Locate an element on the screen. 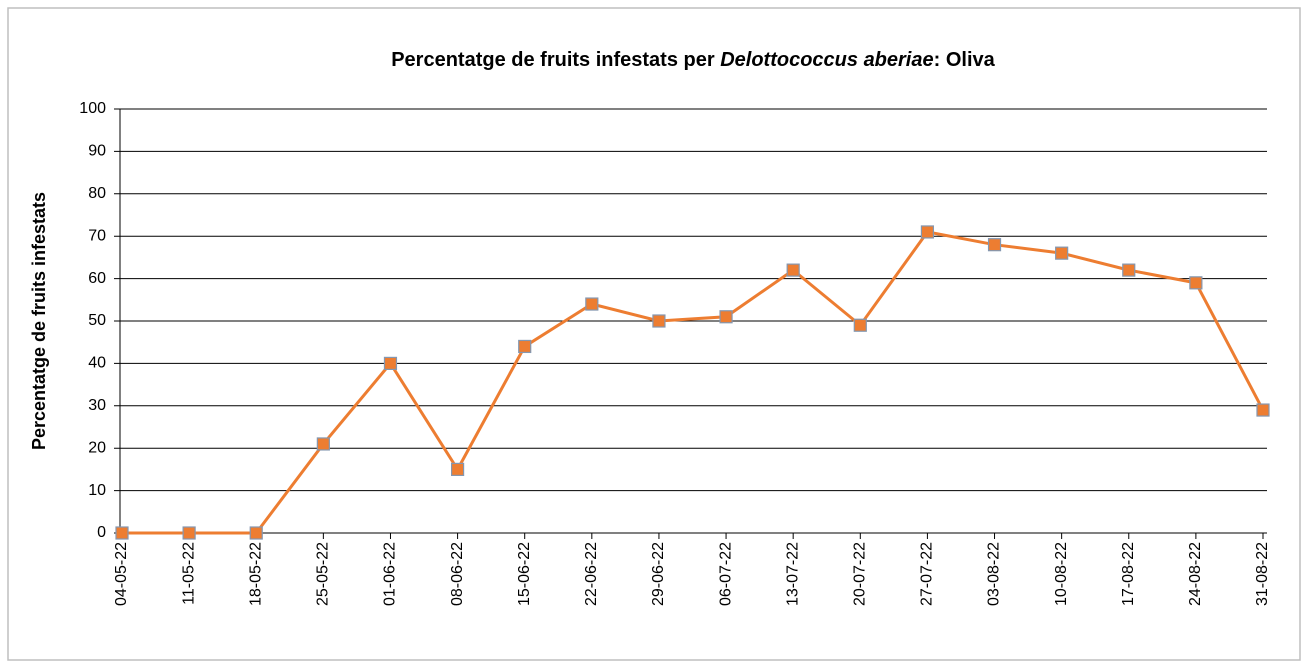 The height and width of the screenshot is (670, 1309). x-tick-label: 24-08-22 is located at coordinates (1195, 574).